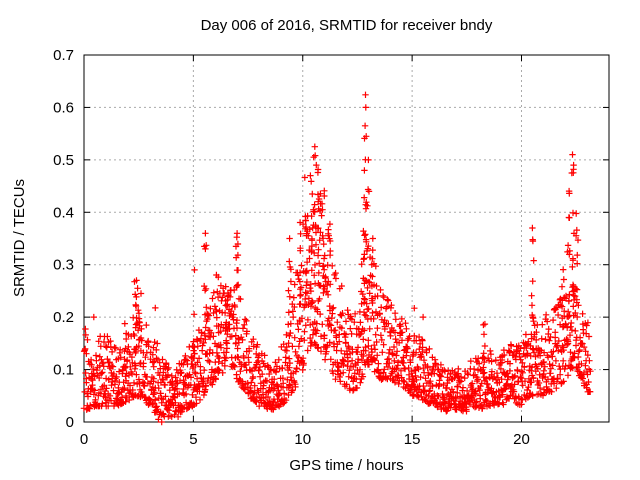 The width and height of the screenshot is (640, 480). I want to click on x-tick-label: 15, so click(412, 439).